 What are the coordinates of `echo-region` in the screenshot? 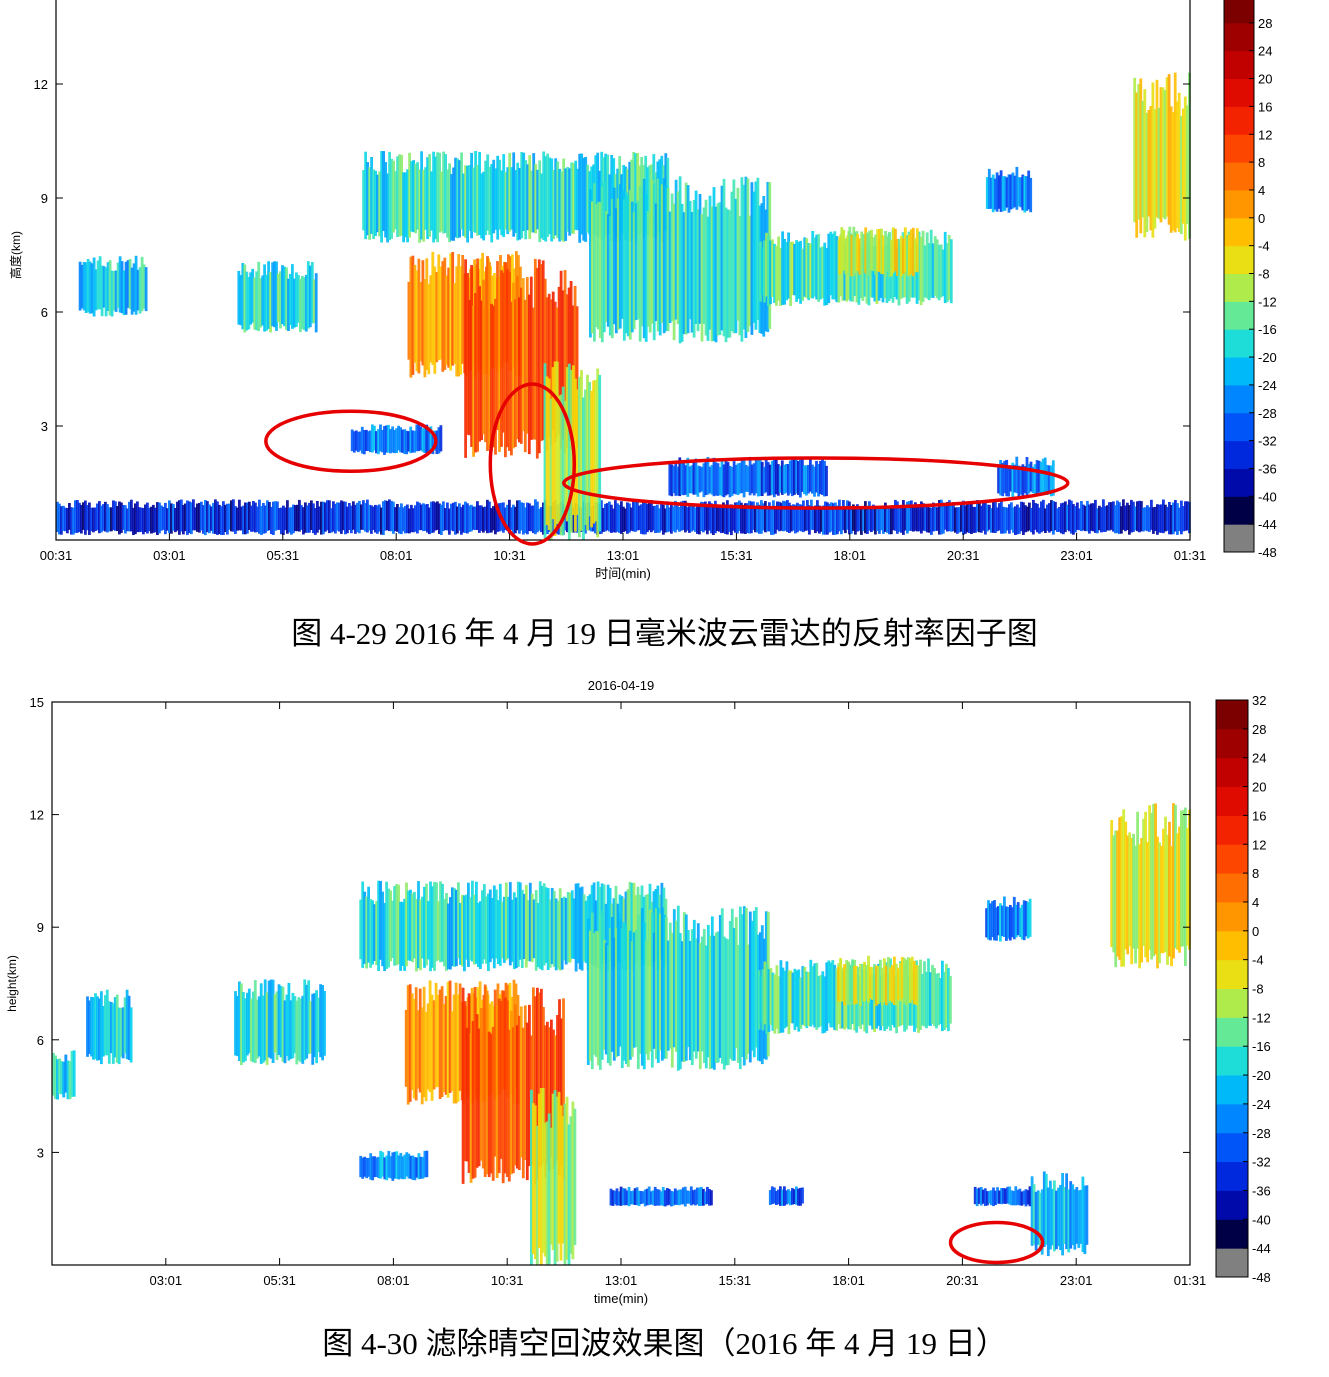 It's located at (877, 980).